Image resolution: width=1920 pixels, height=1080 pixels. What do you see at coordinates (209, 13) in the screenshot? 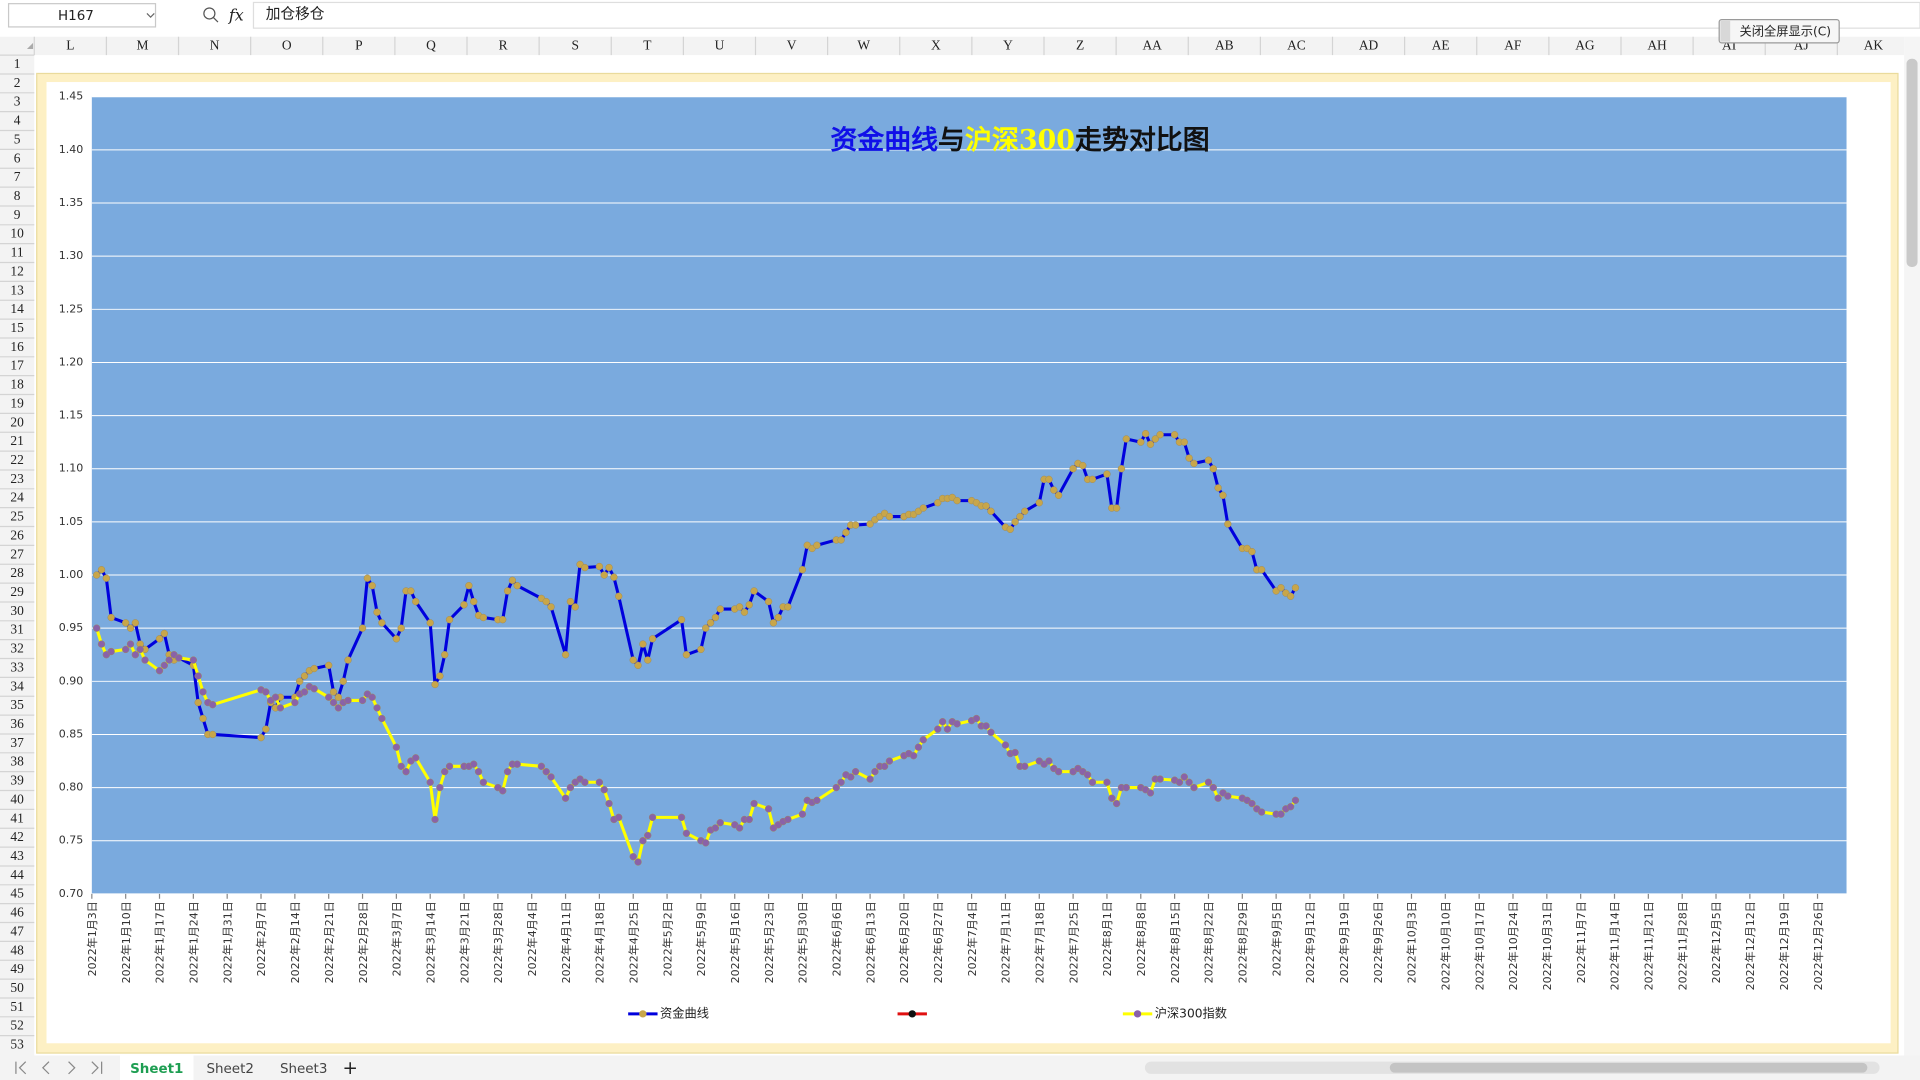
I see `zoom-icon` at bounding box center [209, 13].